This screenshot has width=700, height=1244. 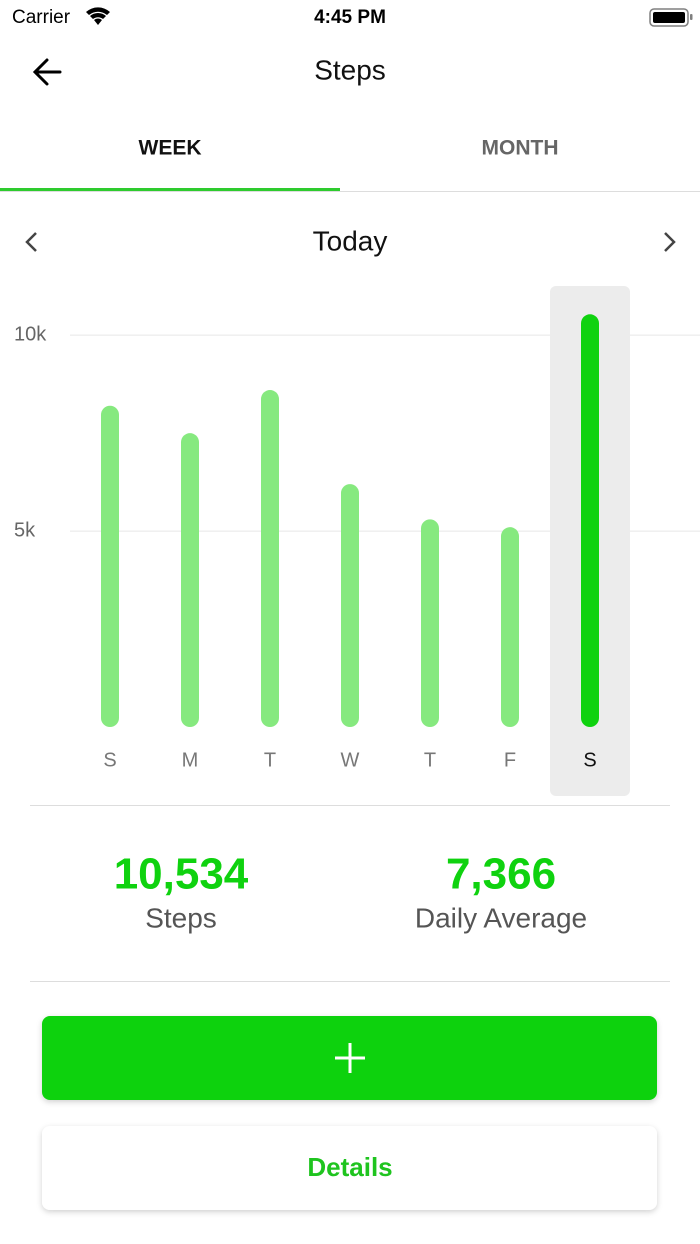 I want to click on details-button: Details, so click(x=349, y=1168).